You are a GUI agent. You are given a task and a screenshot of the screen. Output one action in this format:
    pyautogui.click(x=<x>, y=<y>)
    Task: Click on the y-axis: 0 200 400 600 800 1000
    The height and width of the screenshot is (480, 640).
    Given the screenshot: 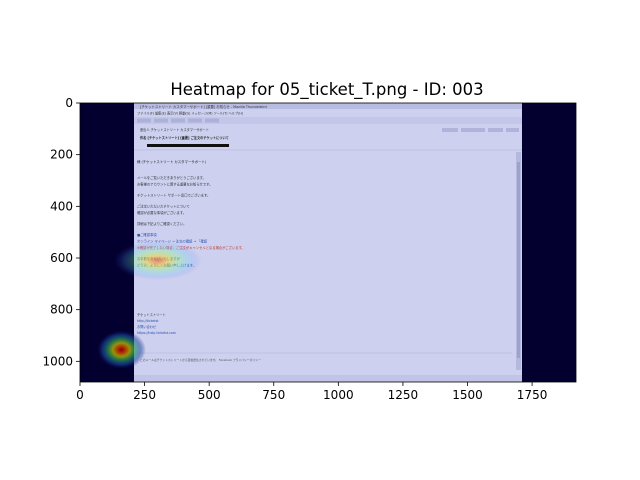 What is the action you would take?
    pyautogui.click(x=61, y=232)
    